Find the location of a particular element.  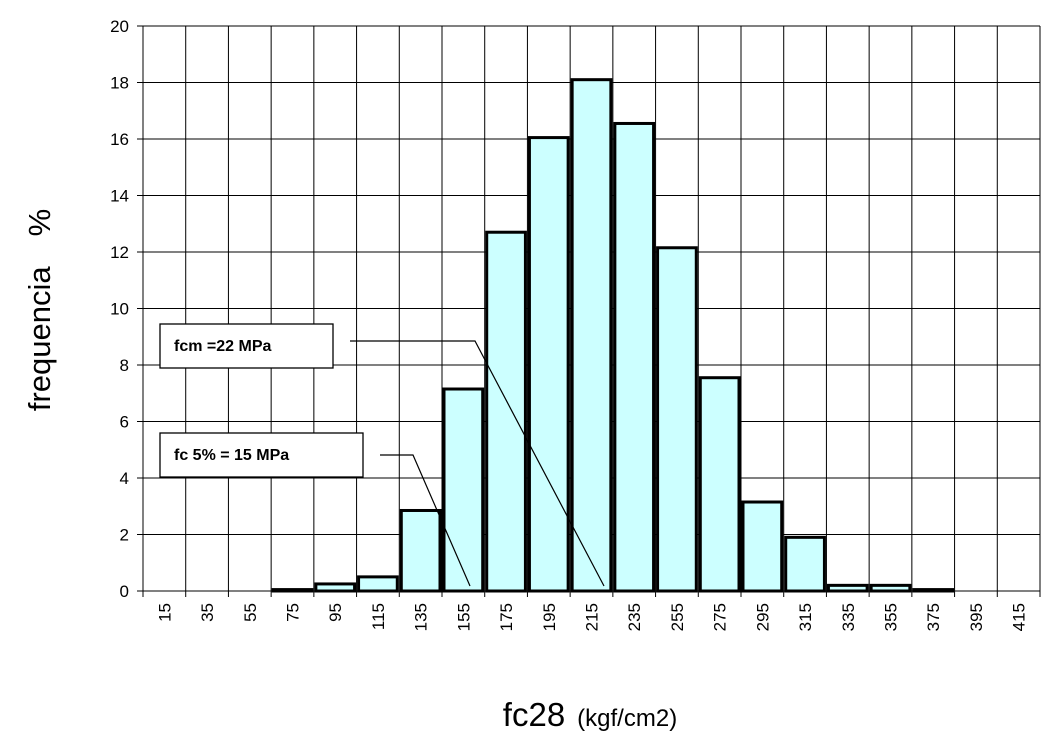

x-axis-label-main: fc28 is located at coordinates (534, 714).